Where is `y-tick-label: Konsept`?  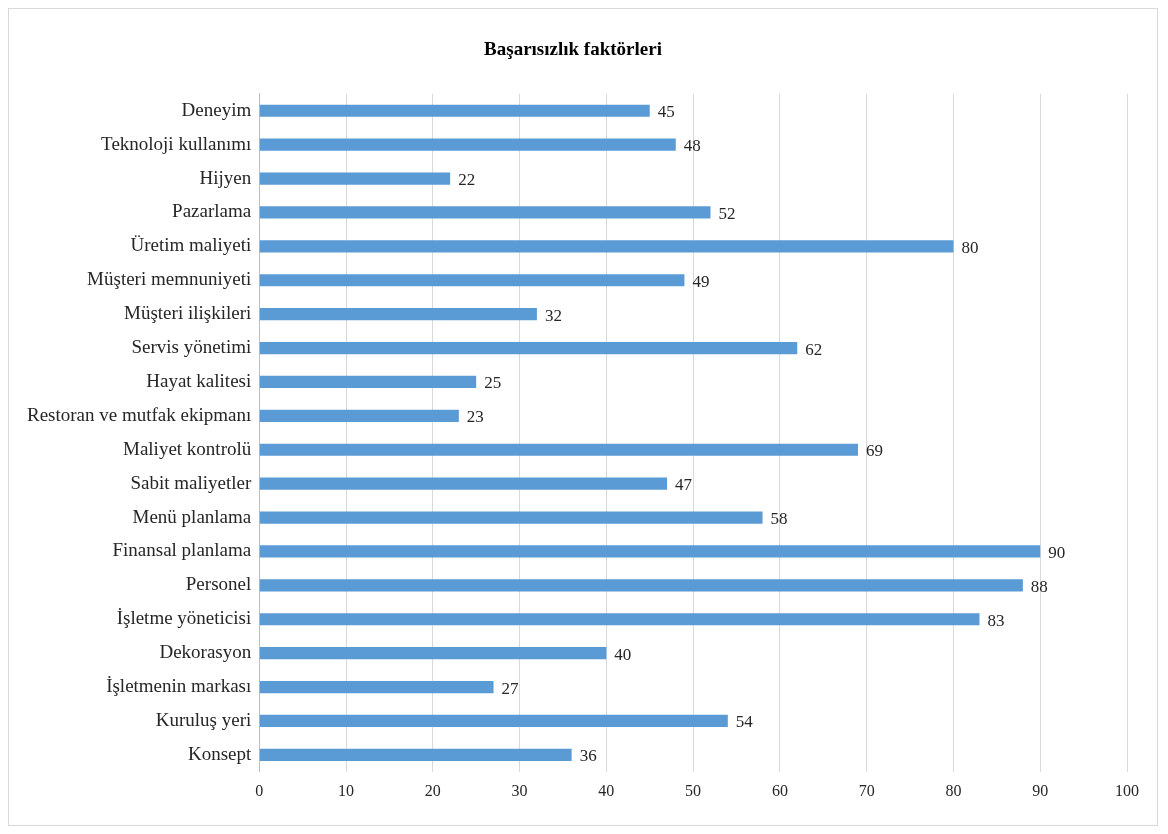 y-tick-label: Konsept is located at coordinates (219, 753).